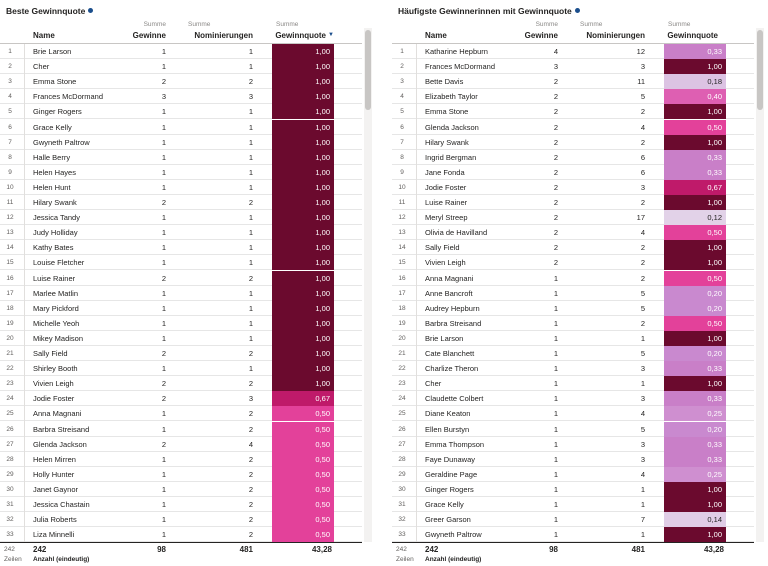 The image size is (768, 566). Describe the element at coordinates (573, 278) in the screenshot. I see `table-row: 16 Anna Magnani 1 2 0,50` at that location.